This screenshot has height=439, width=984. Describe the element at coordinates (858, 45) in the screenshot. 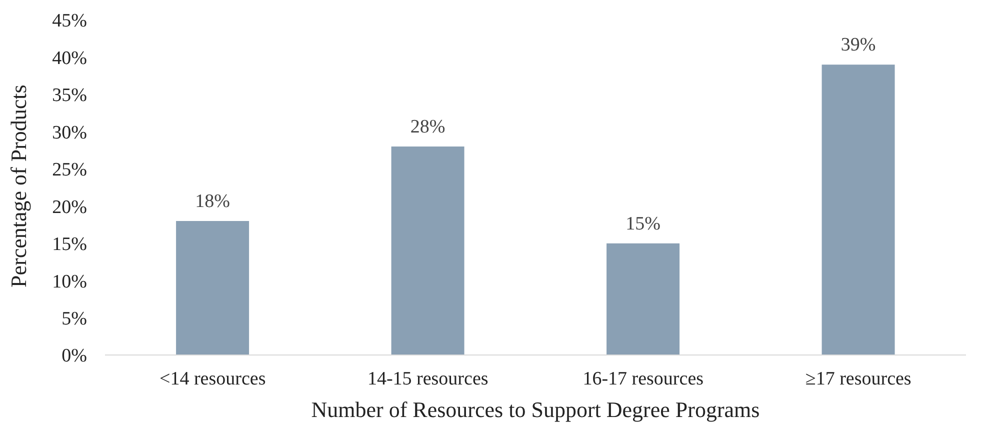

I see `data-label: 39%` at that location.